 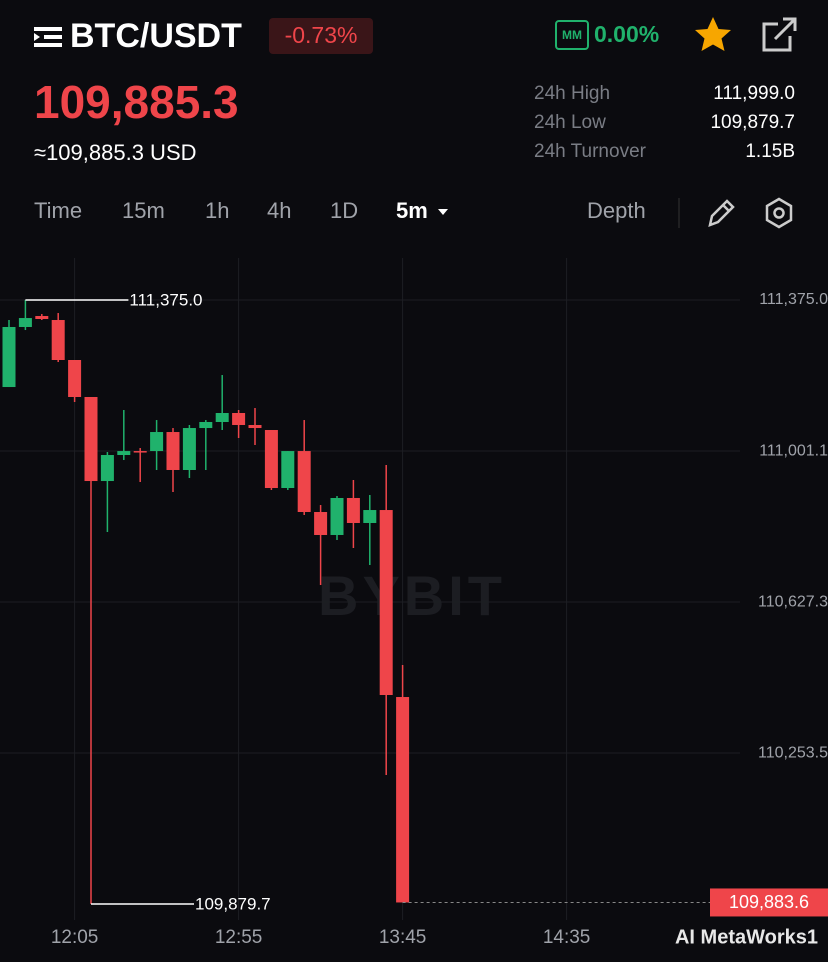 I want to click on tab-dropdown, so click(x=443, y=212).